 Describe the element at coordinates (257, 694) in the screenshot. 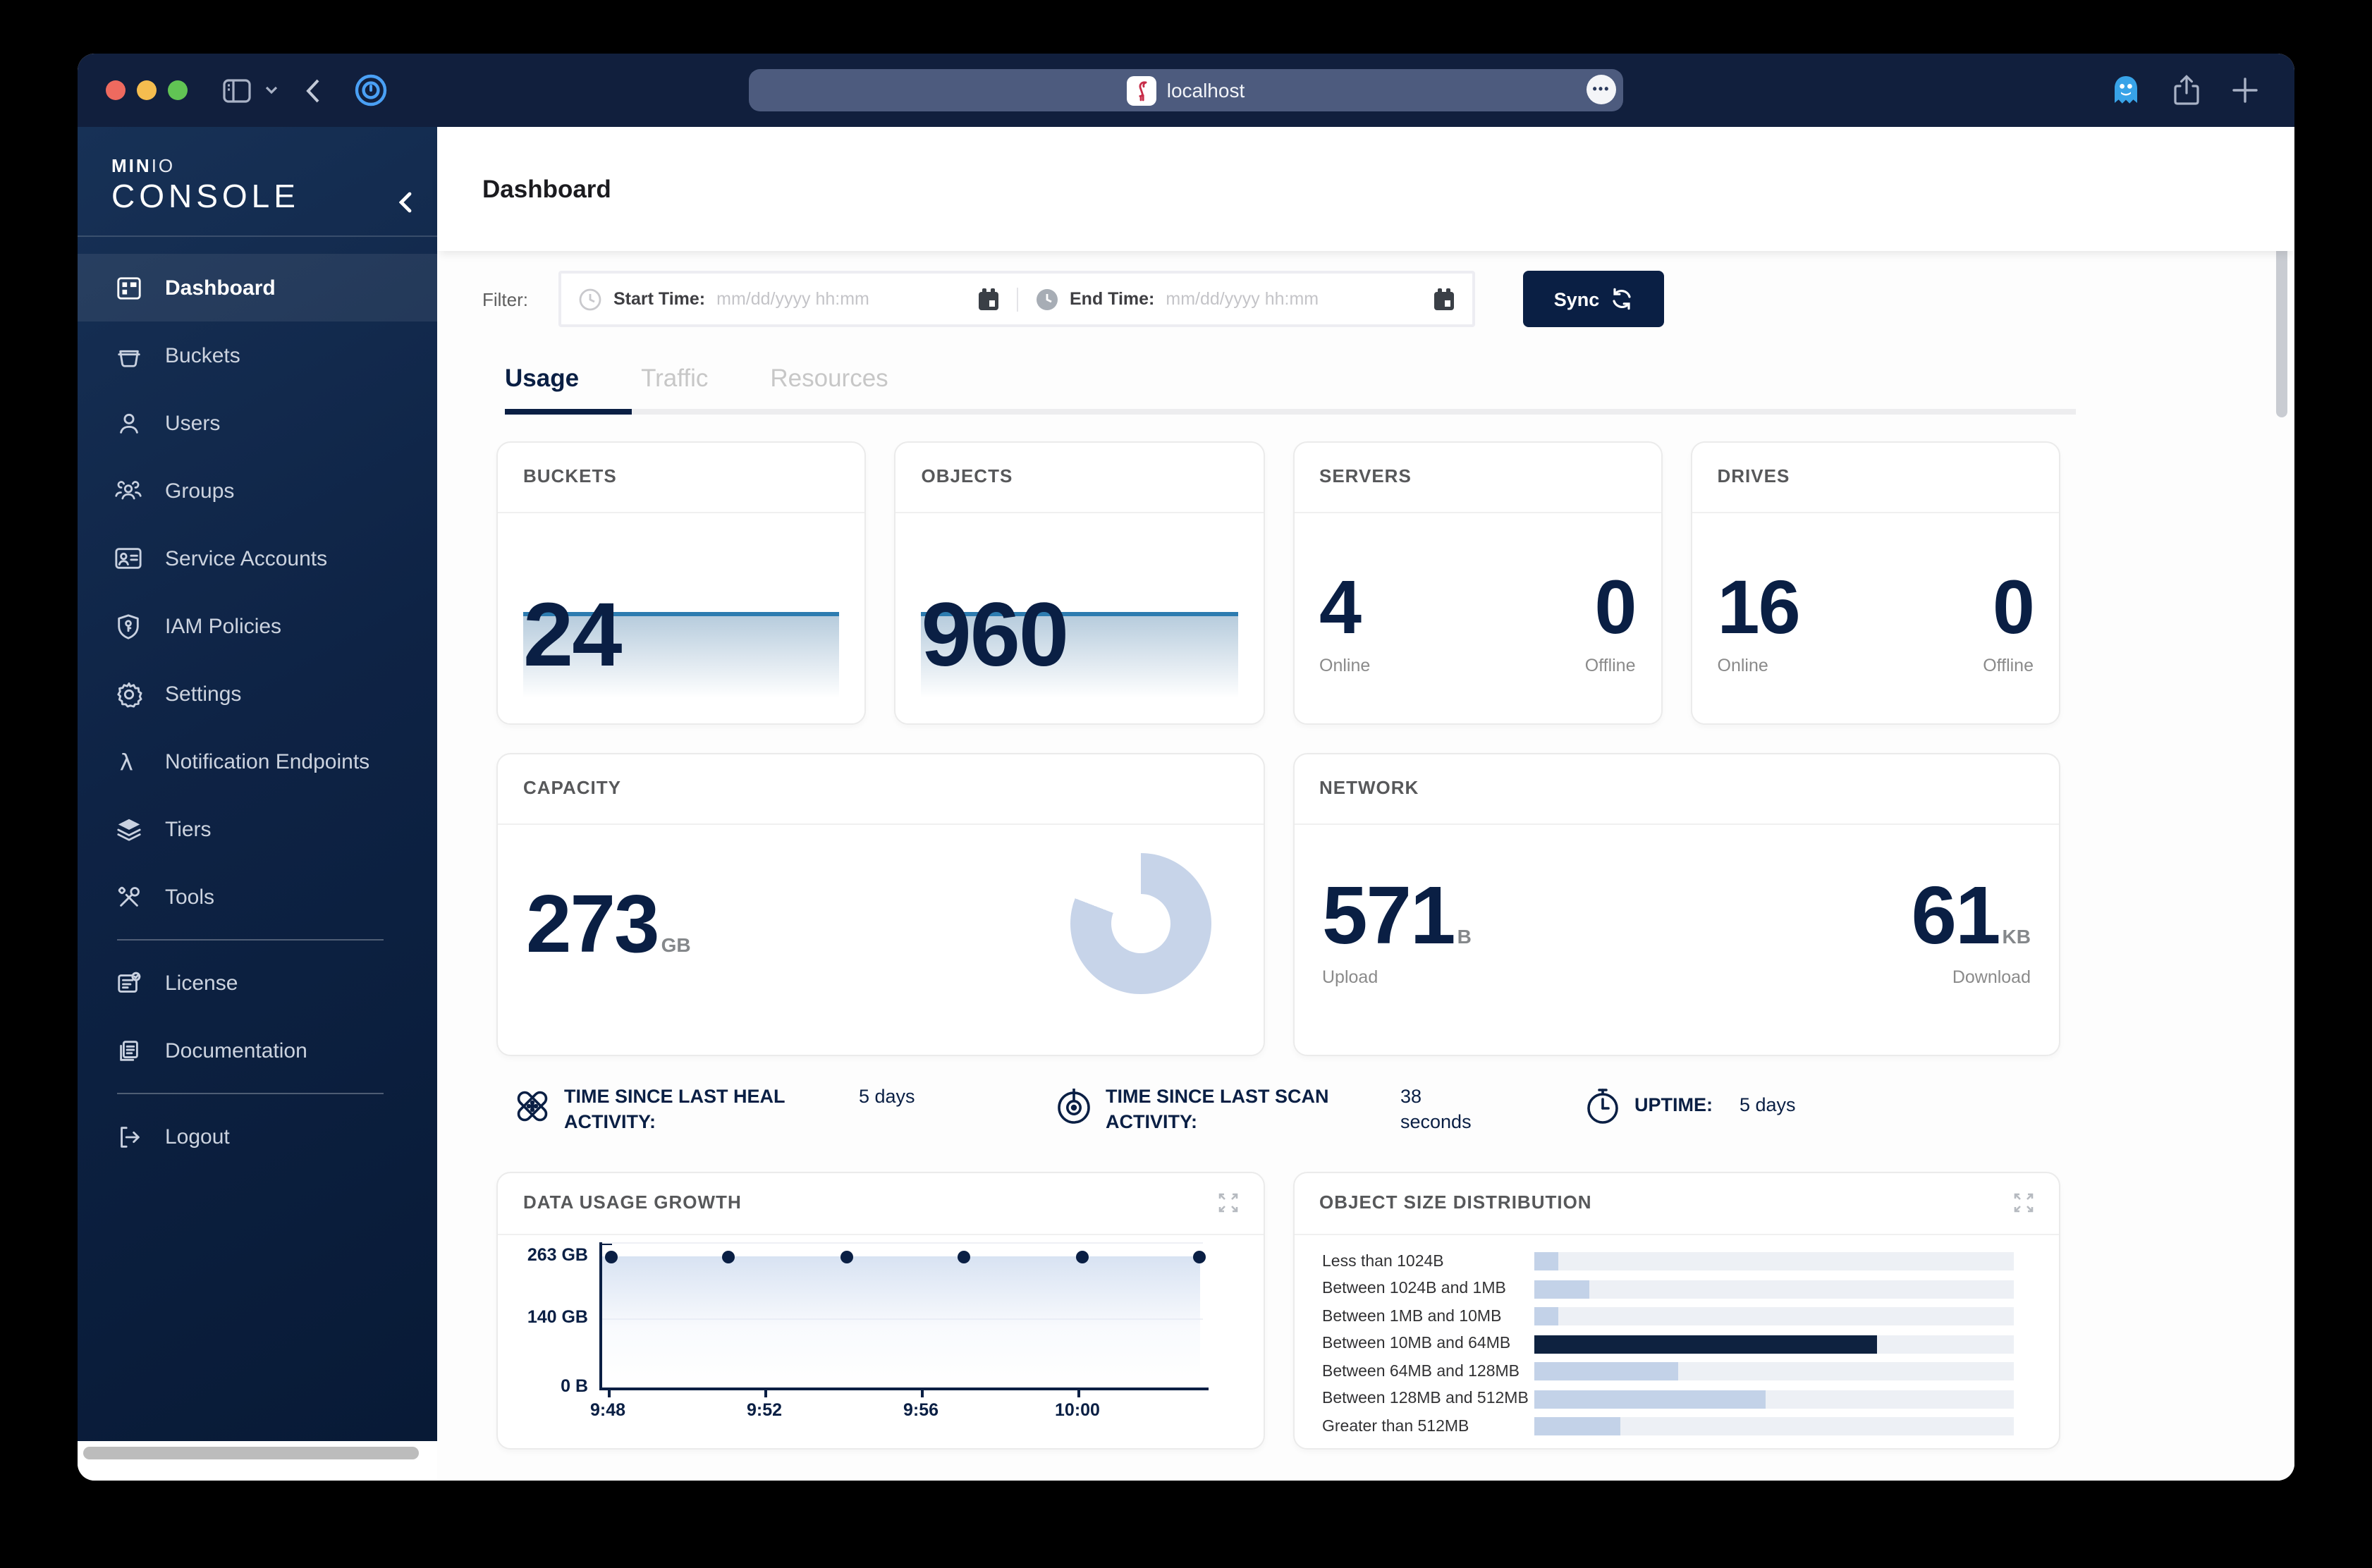

I see `sidebar-item-settings: Settings` at that location.